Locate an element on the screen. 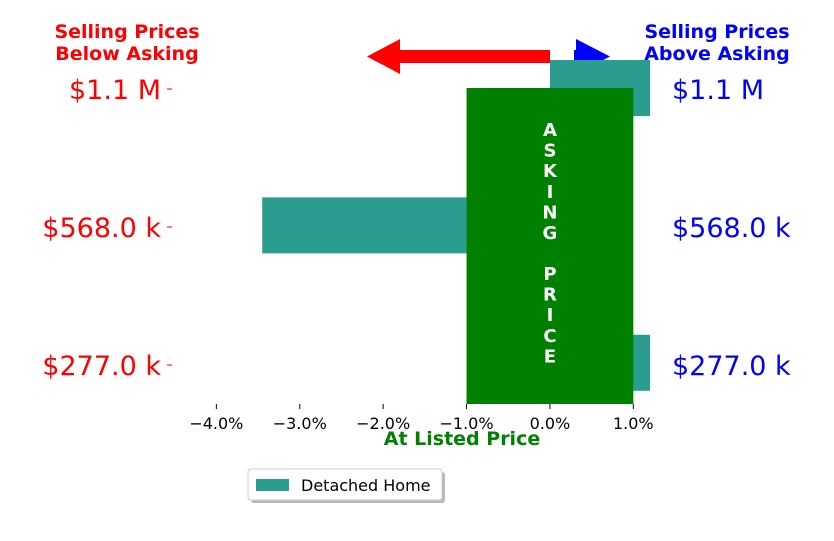  red-left-arrow-icon is located at coordinates (458, 56).